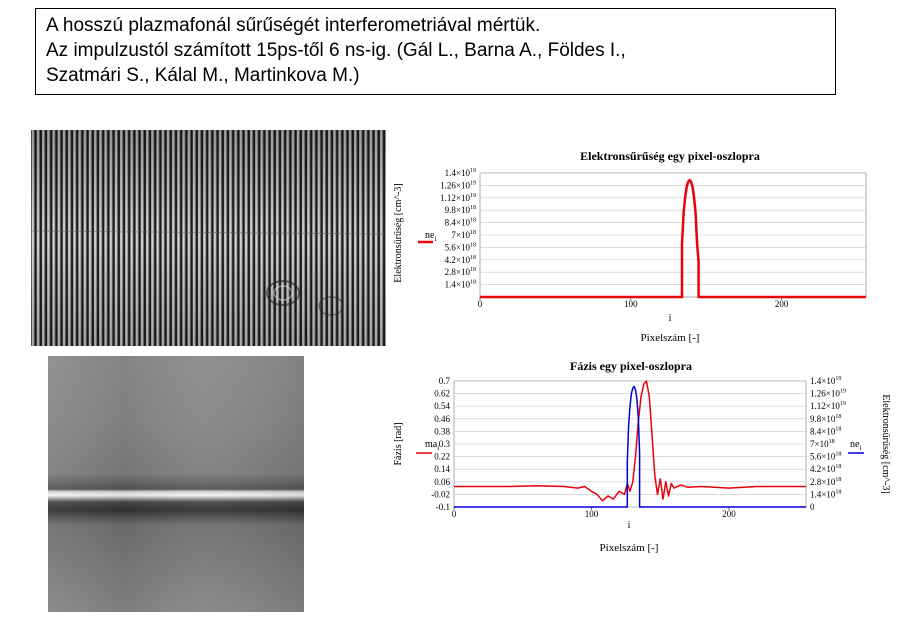 Image resolution: width=911 pixels, height=633 pixels. Describe the element at coordinates (176, 484) in the screenshot. I see `phase-map-image` at that location.